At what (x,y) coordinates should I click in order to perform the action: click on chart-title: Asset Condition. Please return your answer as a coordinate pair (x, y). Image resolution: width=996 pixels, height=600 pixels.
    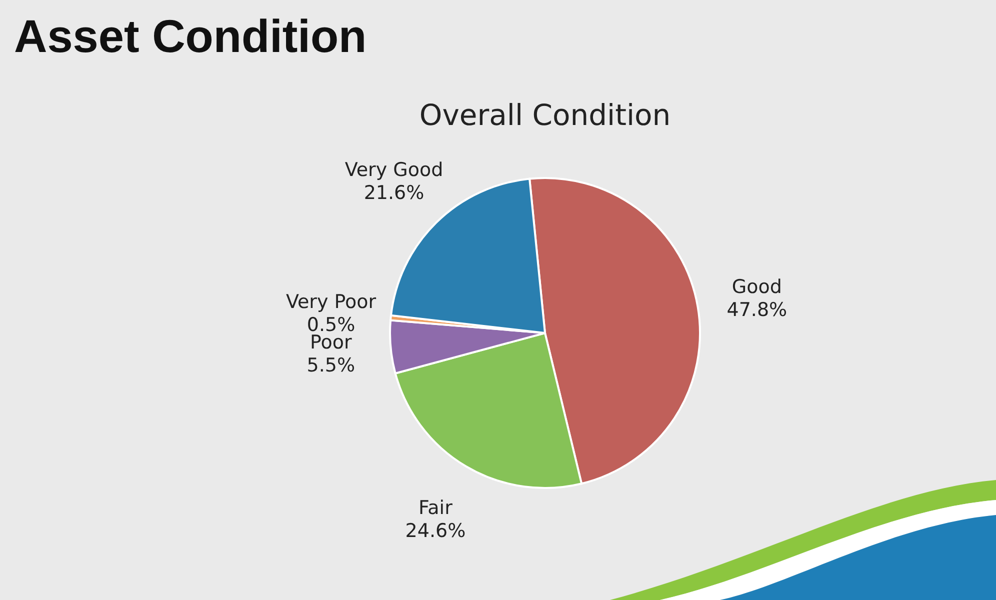
    Looking at the image, I should click on (190, 36).